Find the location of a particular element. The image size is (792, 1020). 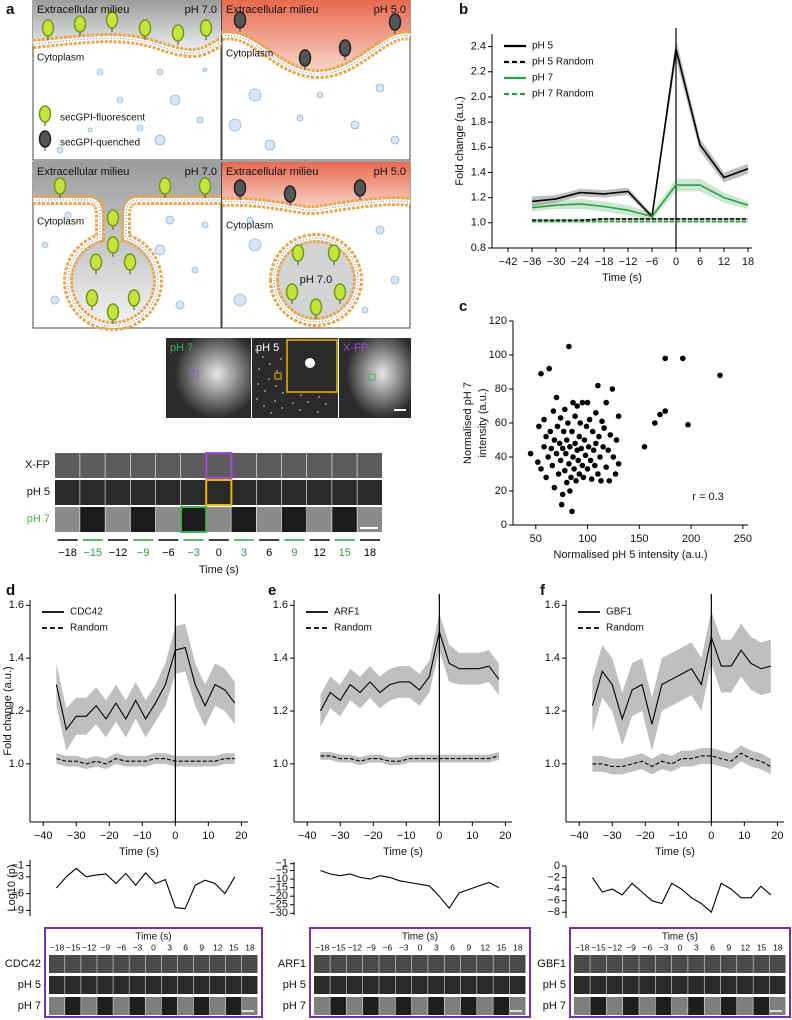

y-tick-label: −1 is located at coordinates (17, 866).